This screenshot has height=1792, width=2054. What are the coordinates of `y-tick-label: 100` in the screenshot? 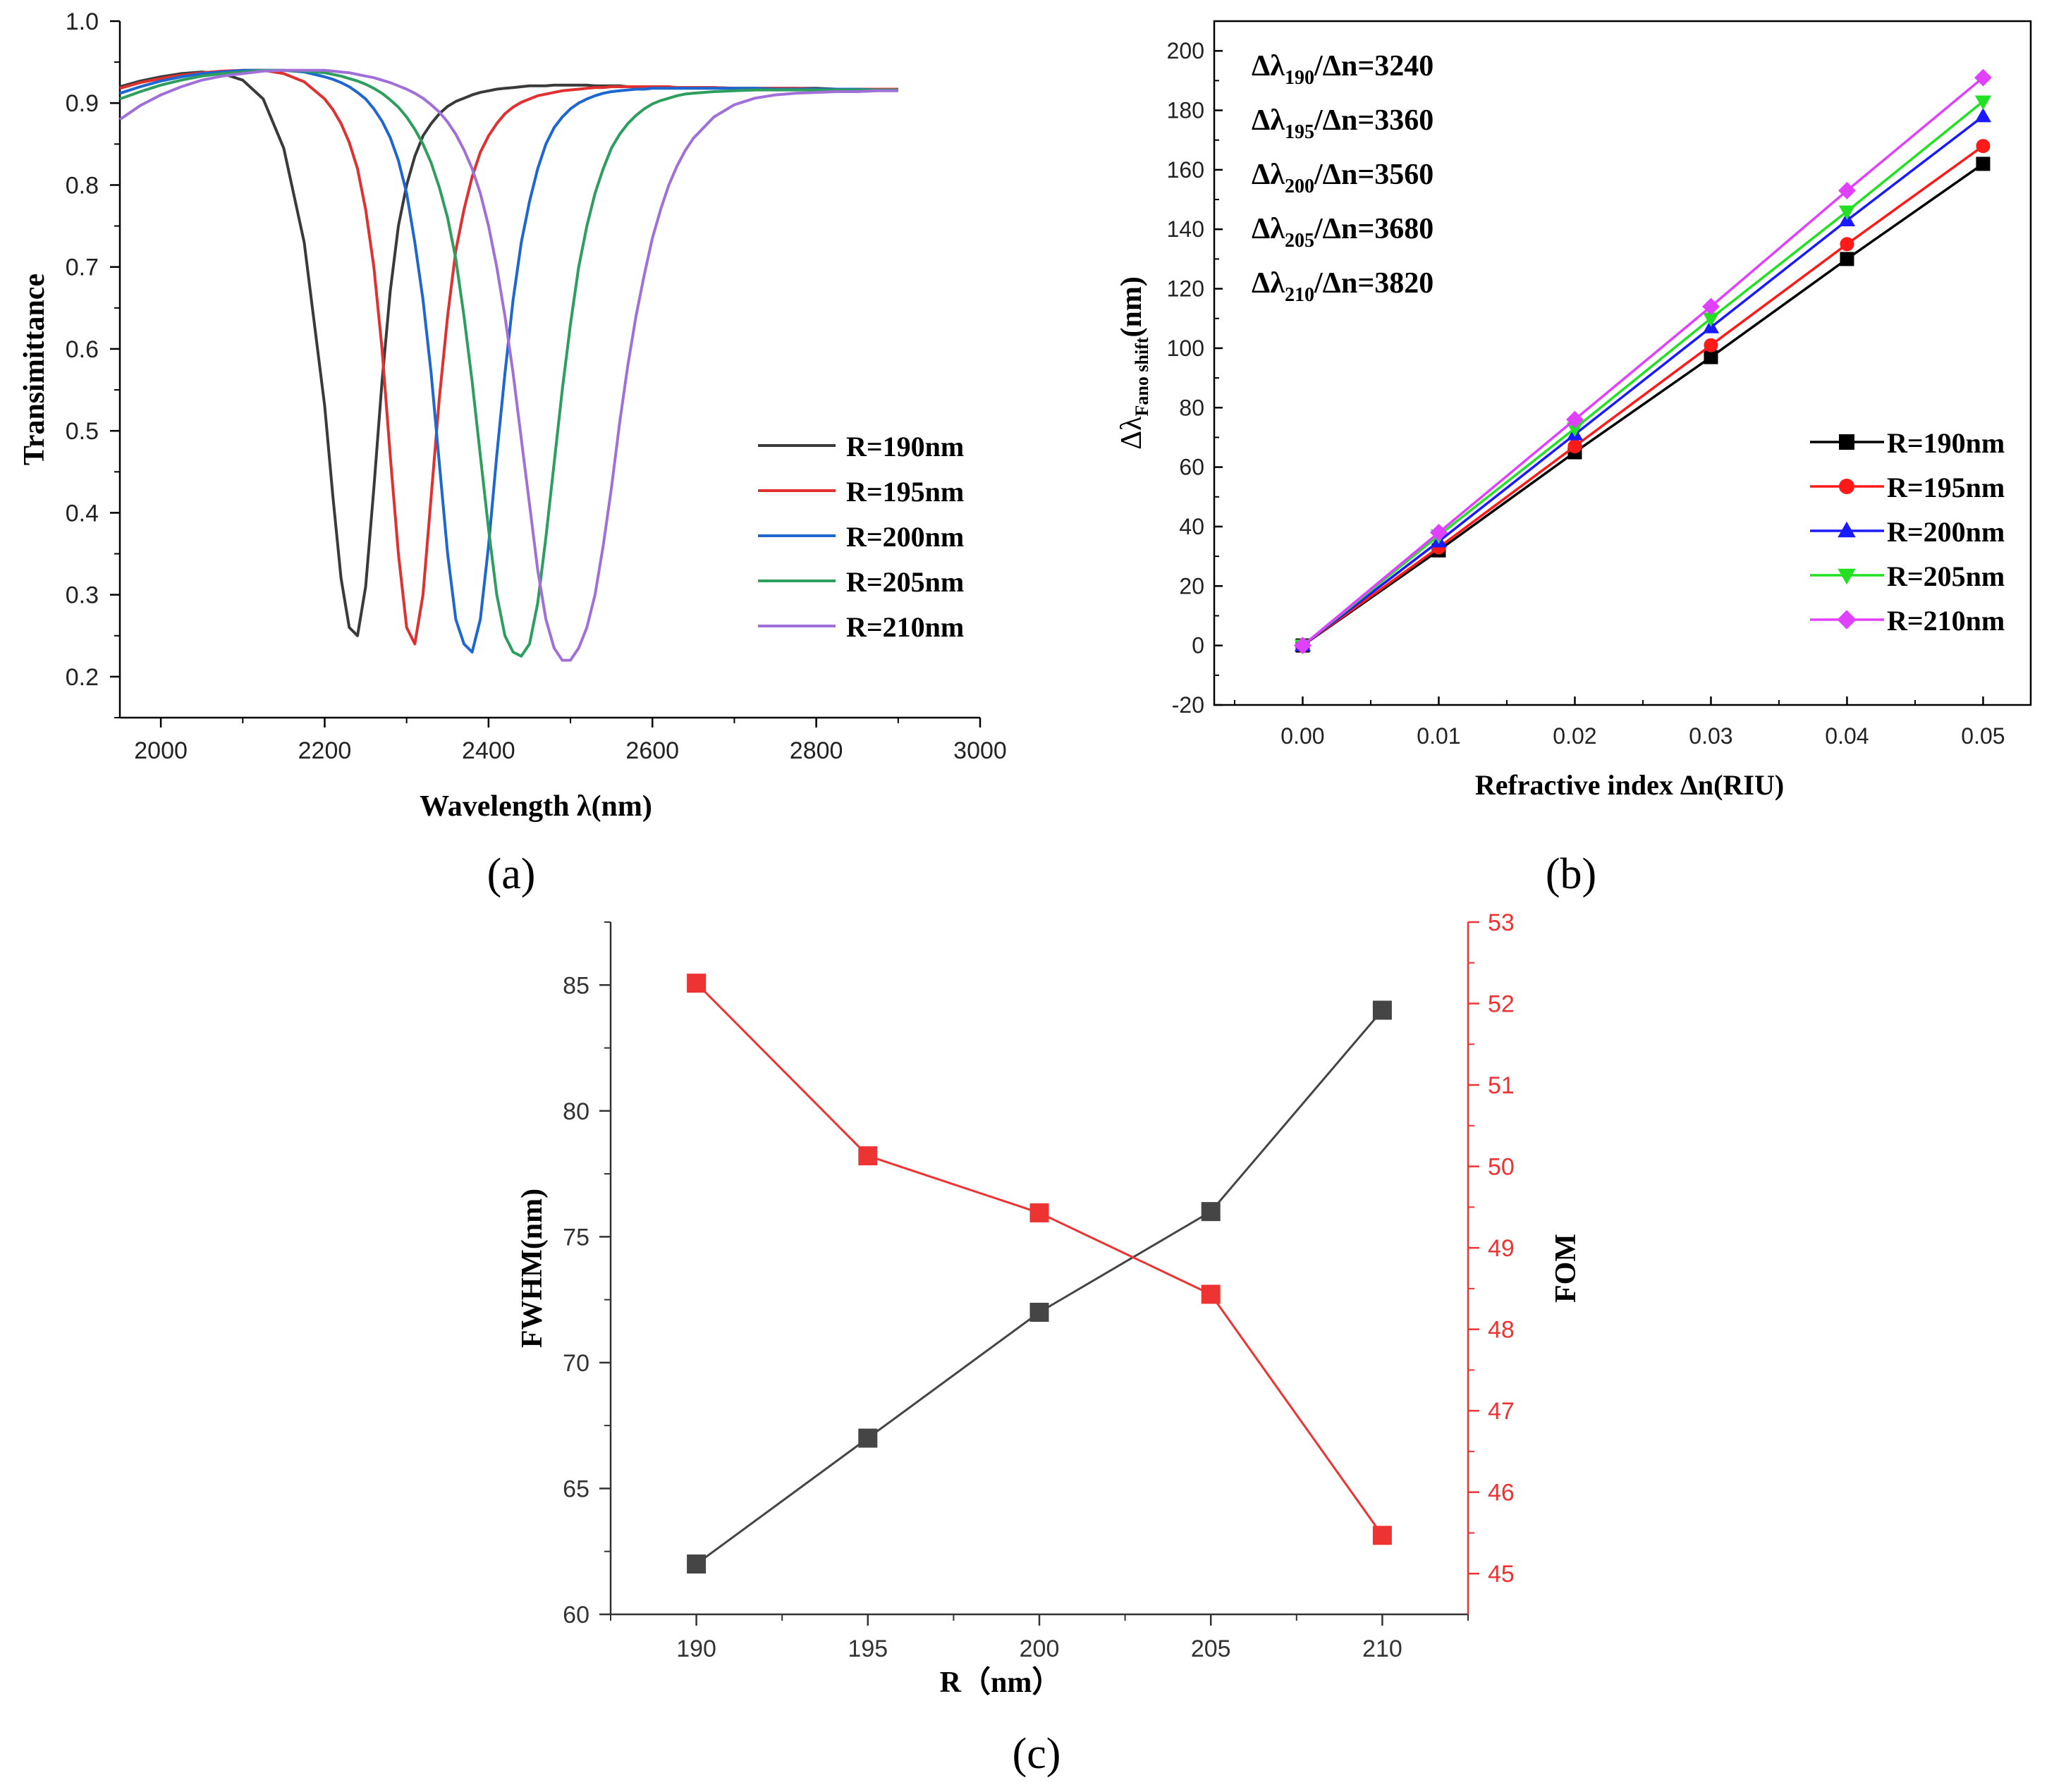 It's located at (1185, 348).